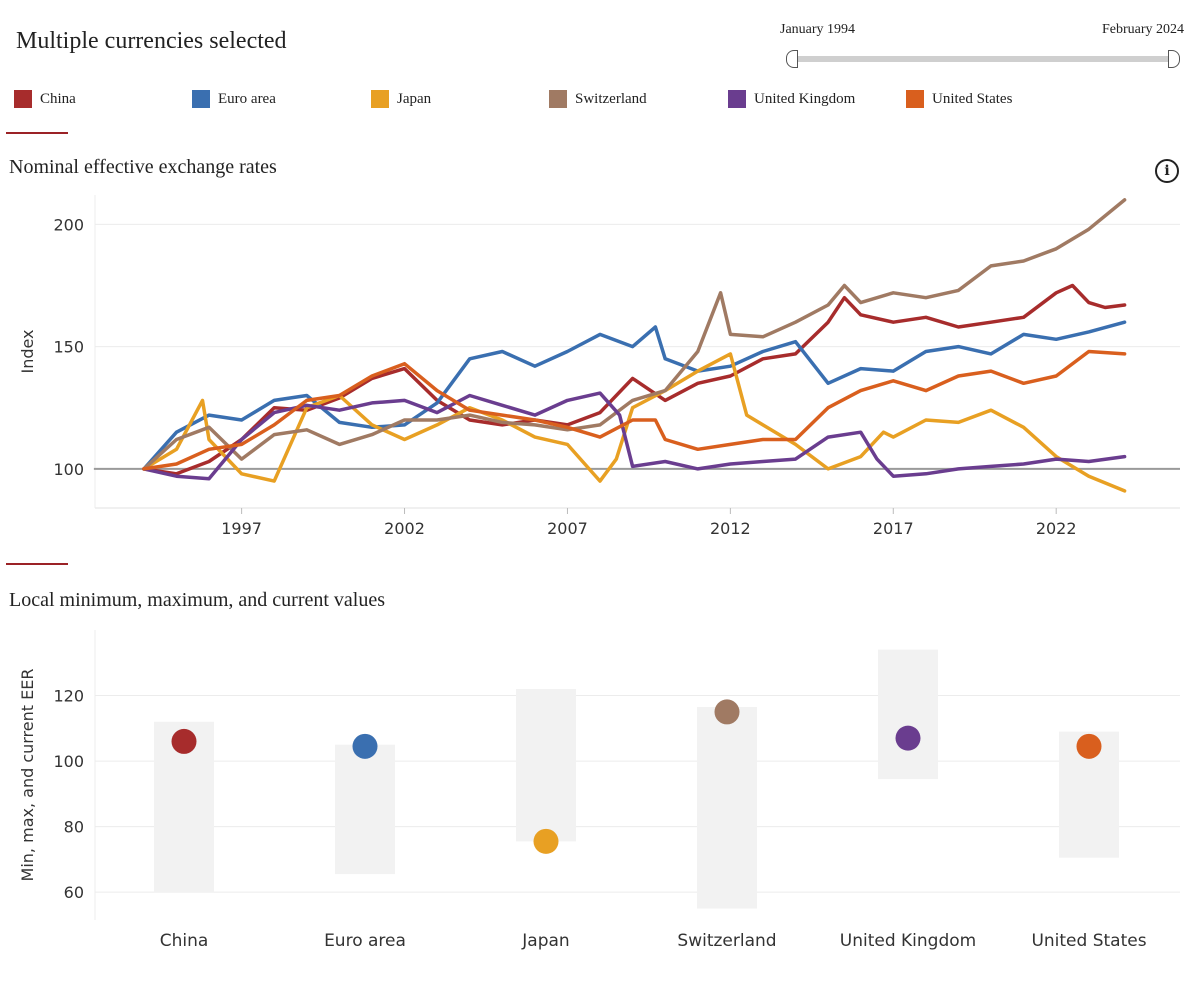  What do you see at coordinates (727, 712) in the screenshot?
I see `current-dot-switzerland` at bounding box center [727, 712].